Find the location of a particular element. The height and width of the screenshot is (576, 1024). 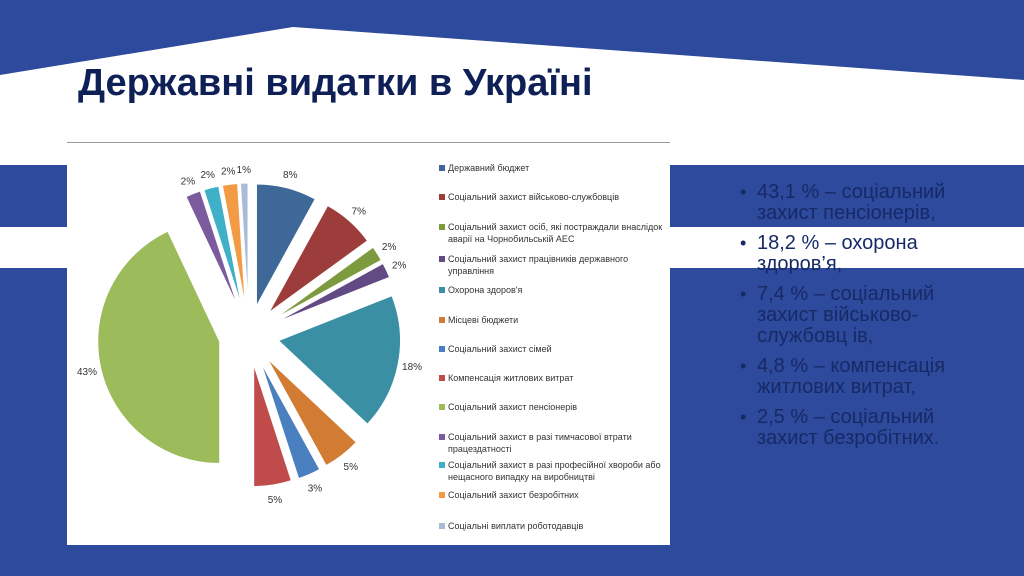

legend-label: Компенсація житлових витрат is located at coordinates (511, 378).